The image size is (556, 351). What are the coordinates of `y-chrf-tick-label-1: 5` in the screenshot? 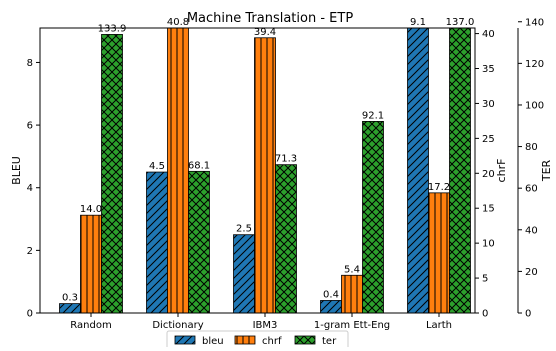 It's located at (485, 279).